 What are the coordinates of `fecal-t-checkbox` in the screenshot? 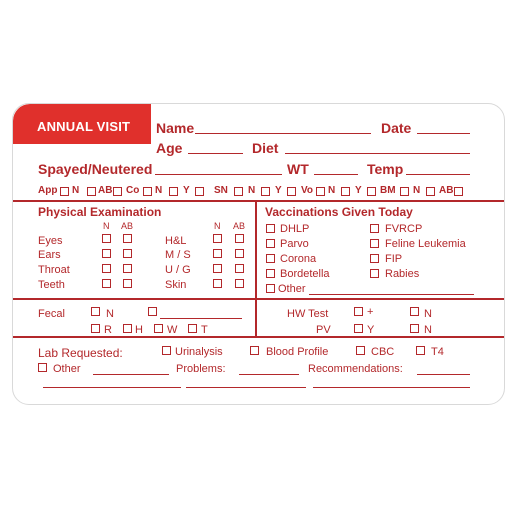 It's located at (192, 328).